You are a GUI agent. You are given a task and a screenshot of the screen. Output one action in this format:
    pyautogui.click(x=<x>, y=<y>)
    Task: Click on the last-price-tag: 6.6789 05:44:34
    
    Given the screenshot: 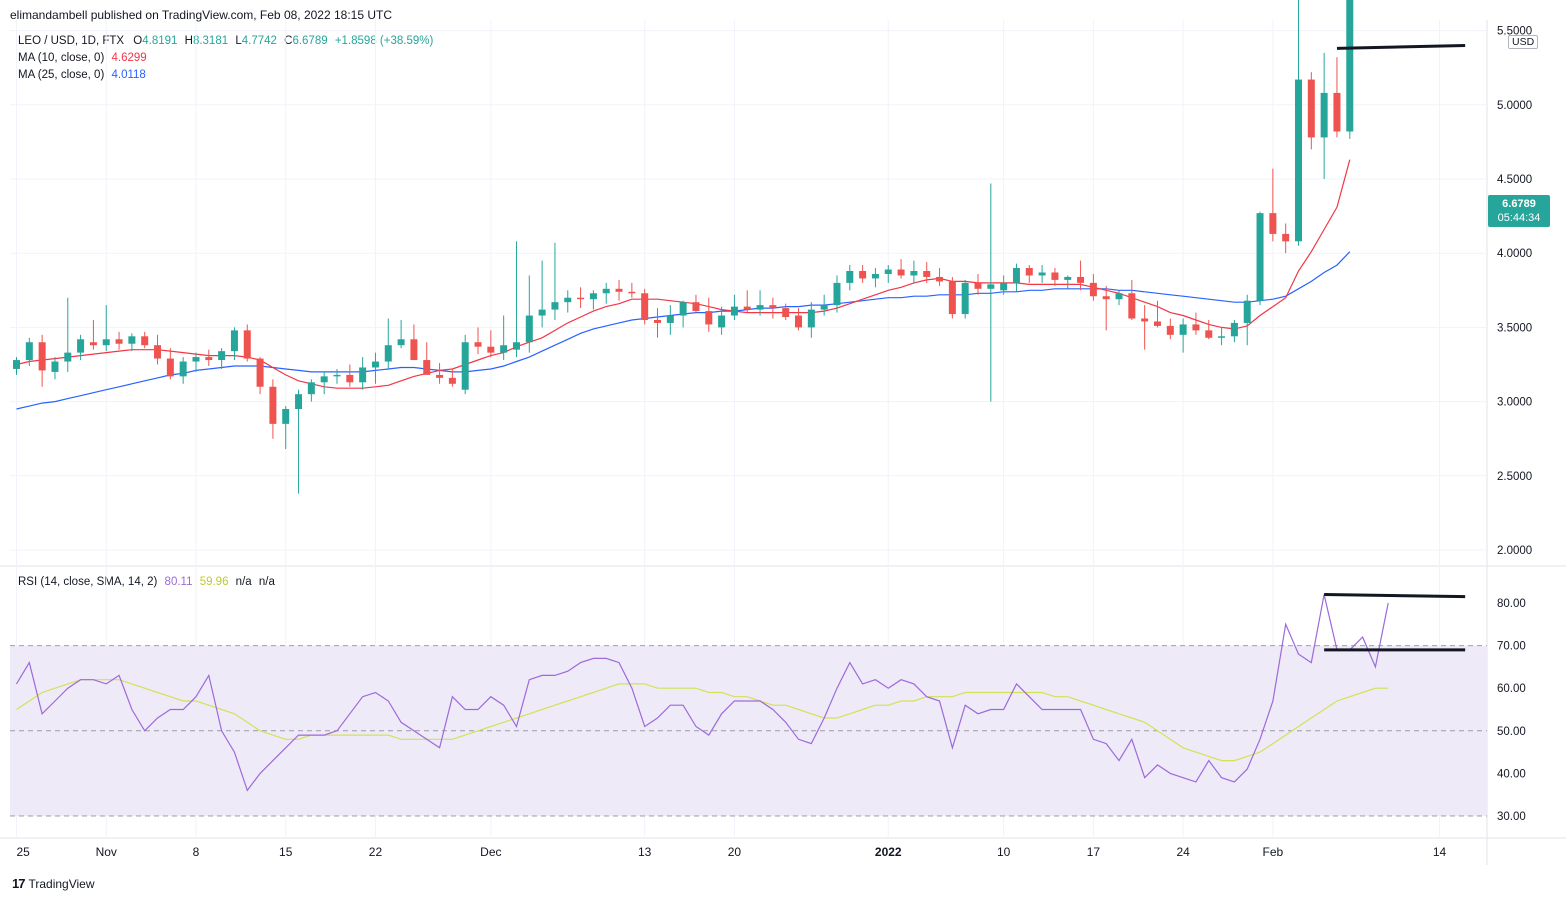 What is the action you would take?
    pyautogui.click(x=1519, y=211)
    